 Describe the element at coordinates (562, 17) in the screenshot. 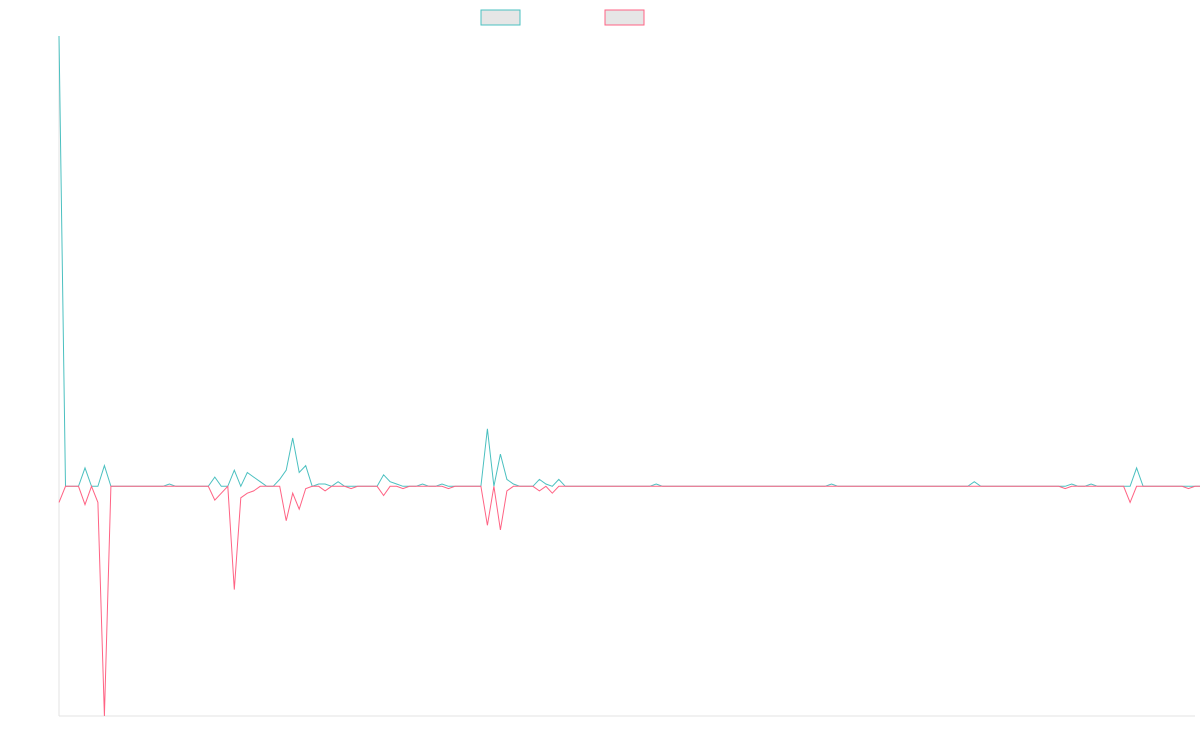

I see `legend` at that location.